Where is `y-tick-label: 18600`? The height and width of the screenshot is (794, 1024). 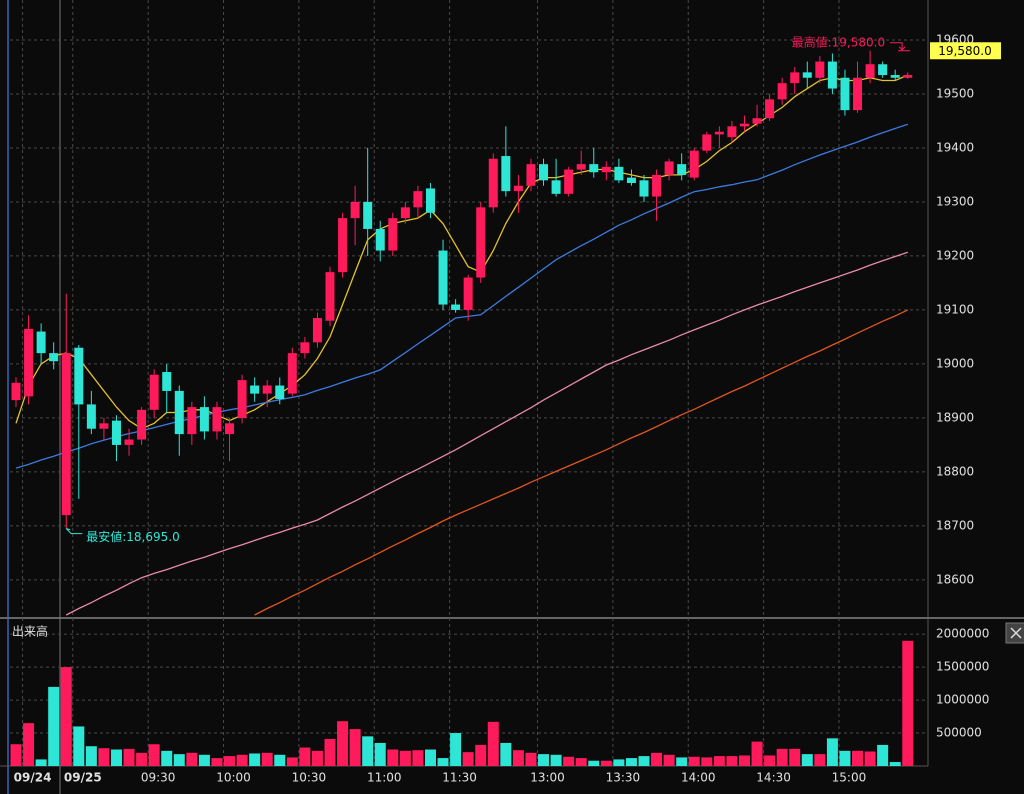
y-tick-label: 18600 is located at coordinates (955, 579).